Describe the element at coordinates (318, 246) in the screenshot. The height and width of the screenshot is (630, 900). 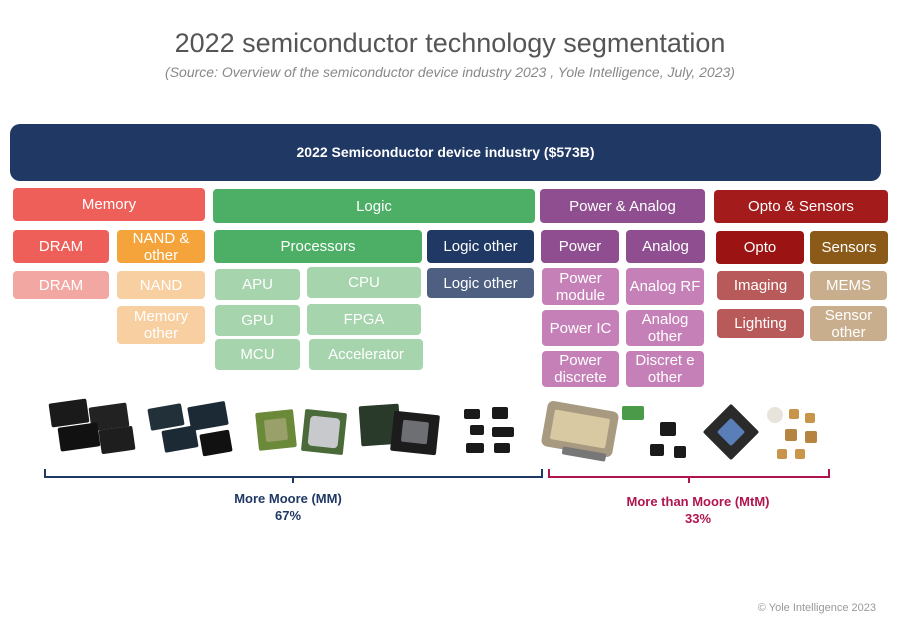
I see `processors-group: Processors` at that location.